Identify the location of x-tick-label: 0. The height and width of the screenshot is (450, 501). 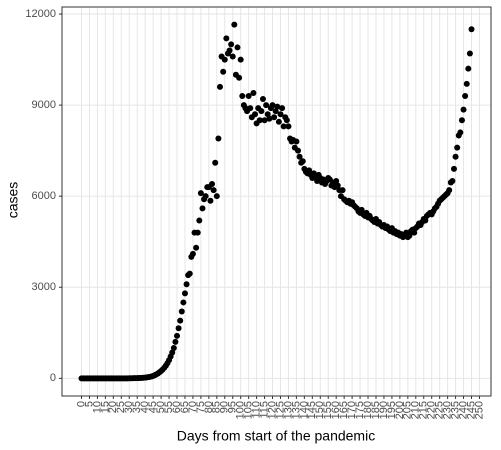
(81, 404).